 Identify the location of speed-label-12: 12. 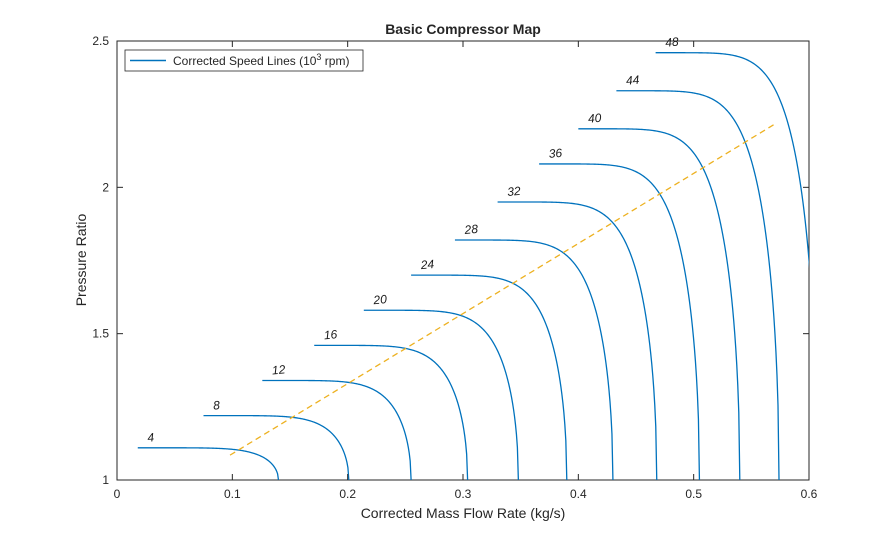
(278, 369).